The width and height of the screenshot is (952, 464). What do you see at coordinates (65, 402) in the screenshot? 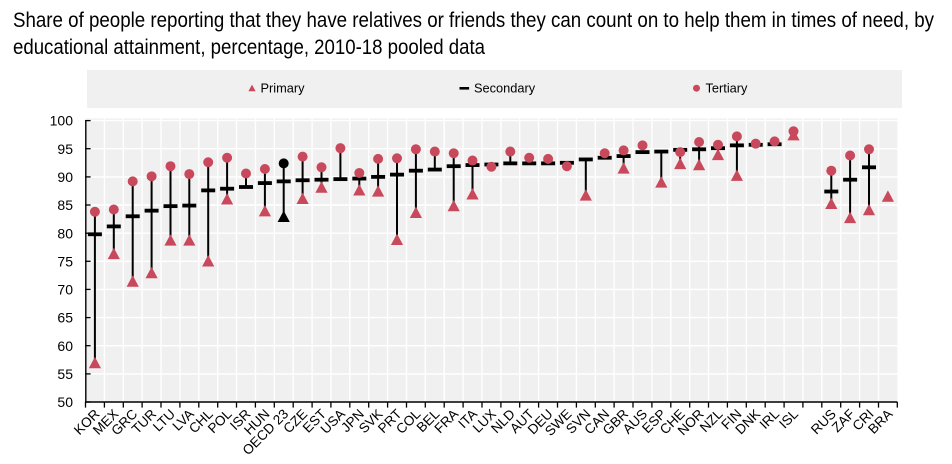
I see `svg-text: 50` at bounding box center [65, 402].